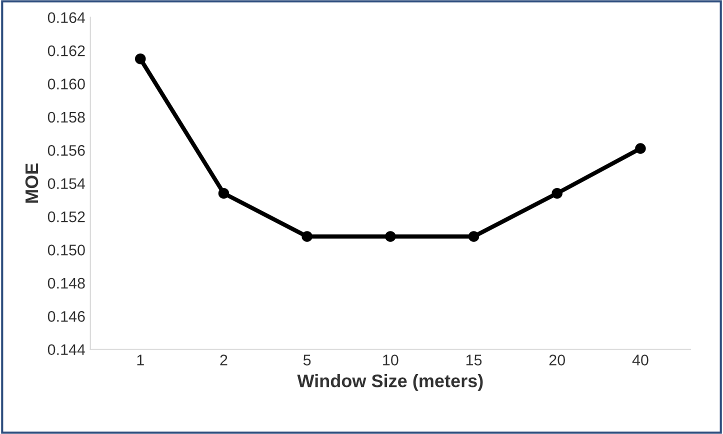  What do you see at coordinates (66, 50) in the screenshot?
I see `y-tick-label: 0.162` at bounding box center [66, 50].